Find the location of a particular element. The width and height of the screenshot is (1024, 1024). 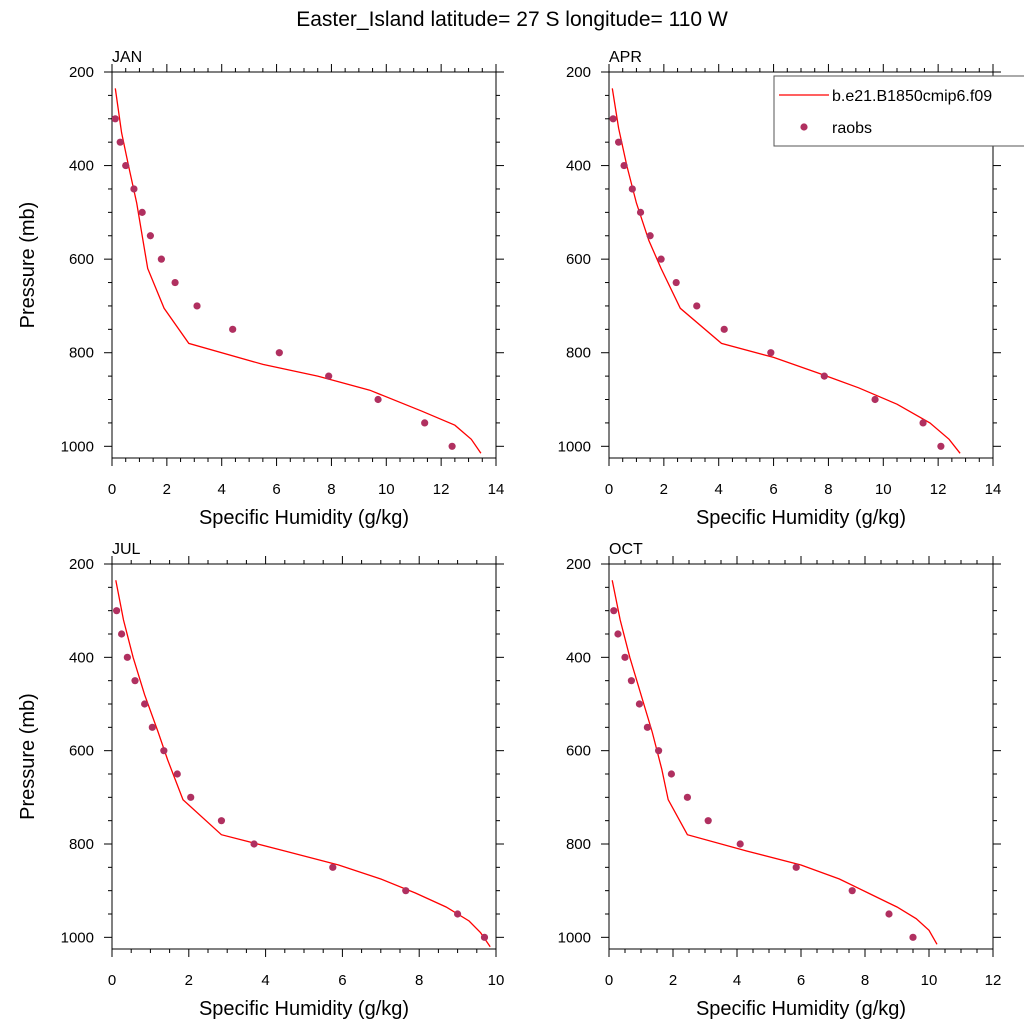

legend-label-model: b.e21.B1850cmip6.f09 is located at coordinates (912, 96).